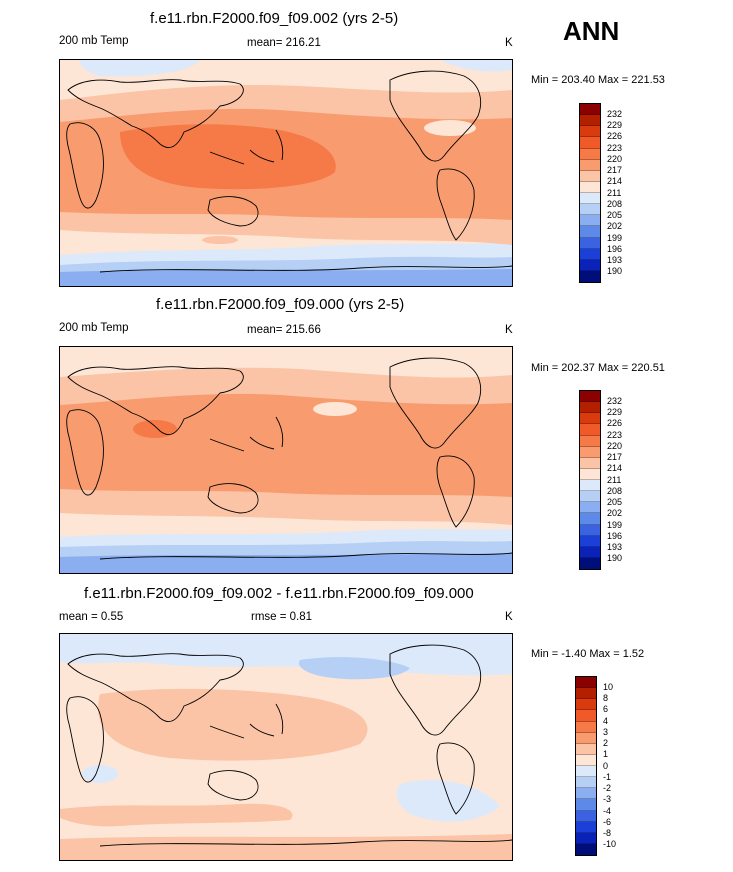  Describe the element at coordinates (606, 754) in the screenshot. I see `colorbar-tick-label: 1` at that location.